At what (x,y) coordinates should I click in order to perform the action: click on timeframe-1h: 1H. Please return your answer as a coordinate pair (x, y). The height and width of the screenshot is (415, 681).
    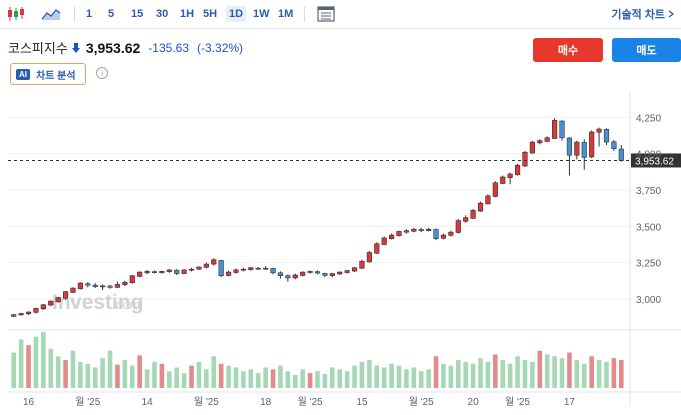
    Looking at the image, I should click on (187, 14).